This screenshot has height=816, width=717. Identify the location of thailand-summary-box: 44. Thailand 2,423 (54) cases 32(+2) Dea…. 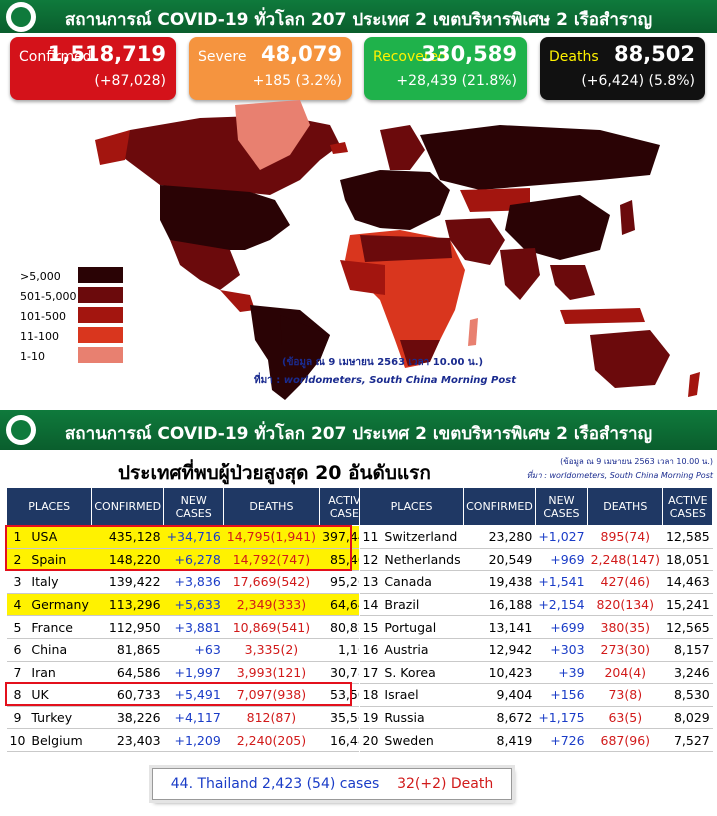
(332, 784).